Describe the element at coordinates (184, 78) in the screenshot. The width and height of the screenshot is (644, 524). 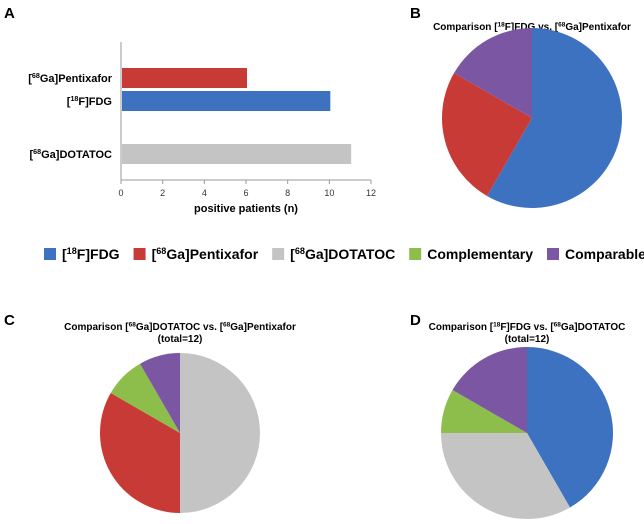
I see `bar-pentixafor` at that location.